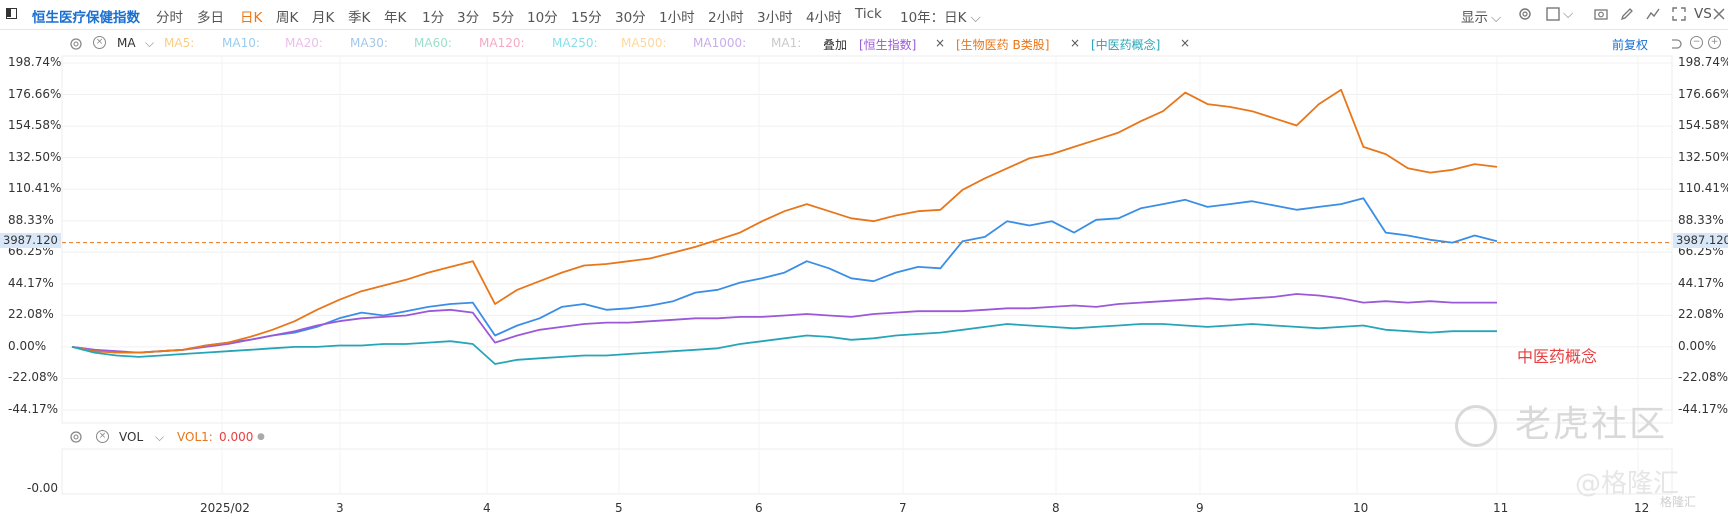 This screenshot has height=518, width=1728. I want to click on ma5-label: MA5:, so click(179, 43).